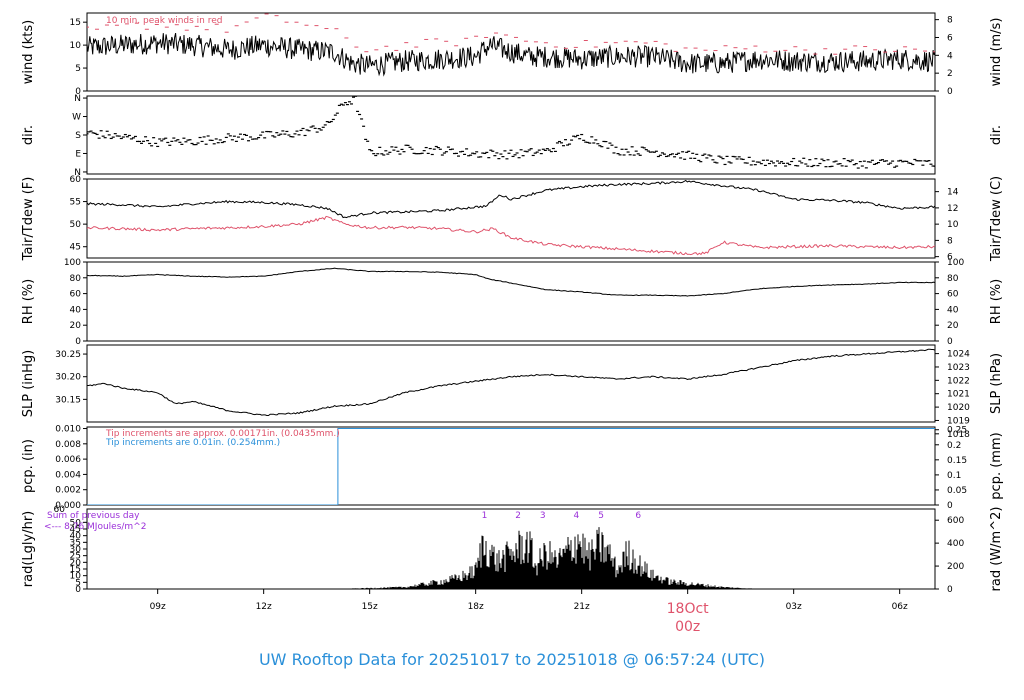  Describe the element at coordinates (511, 235) in the screenshot. I see `temp-series-Tdew` at that location.